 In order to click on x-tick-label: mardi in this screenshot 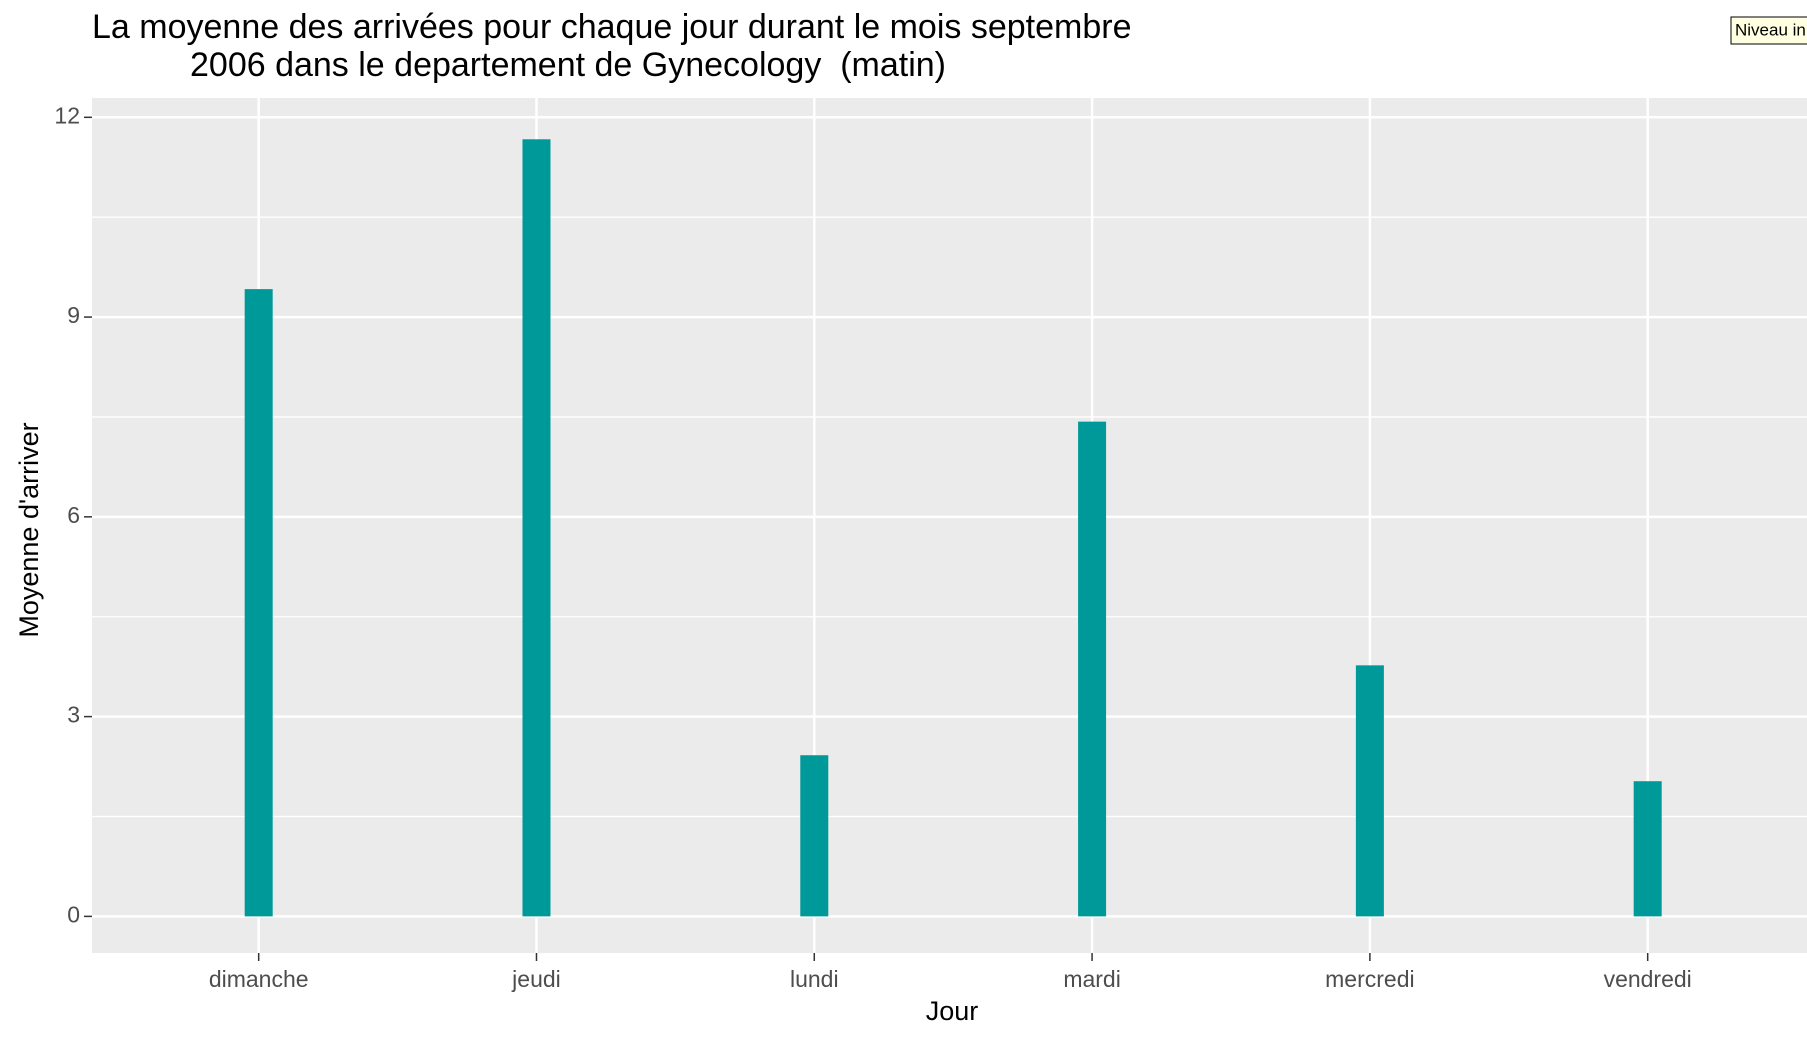, I will do `click(1092, 979)`.